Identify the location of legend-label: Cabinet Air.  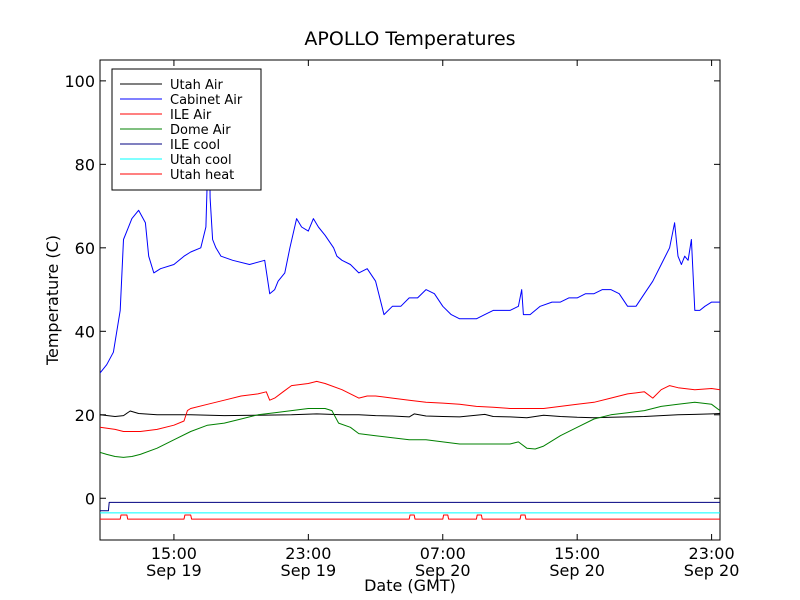
(206, 100).